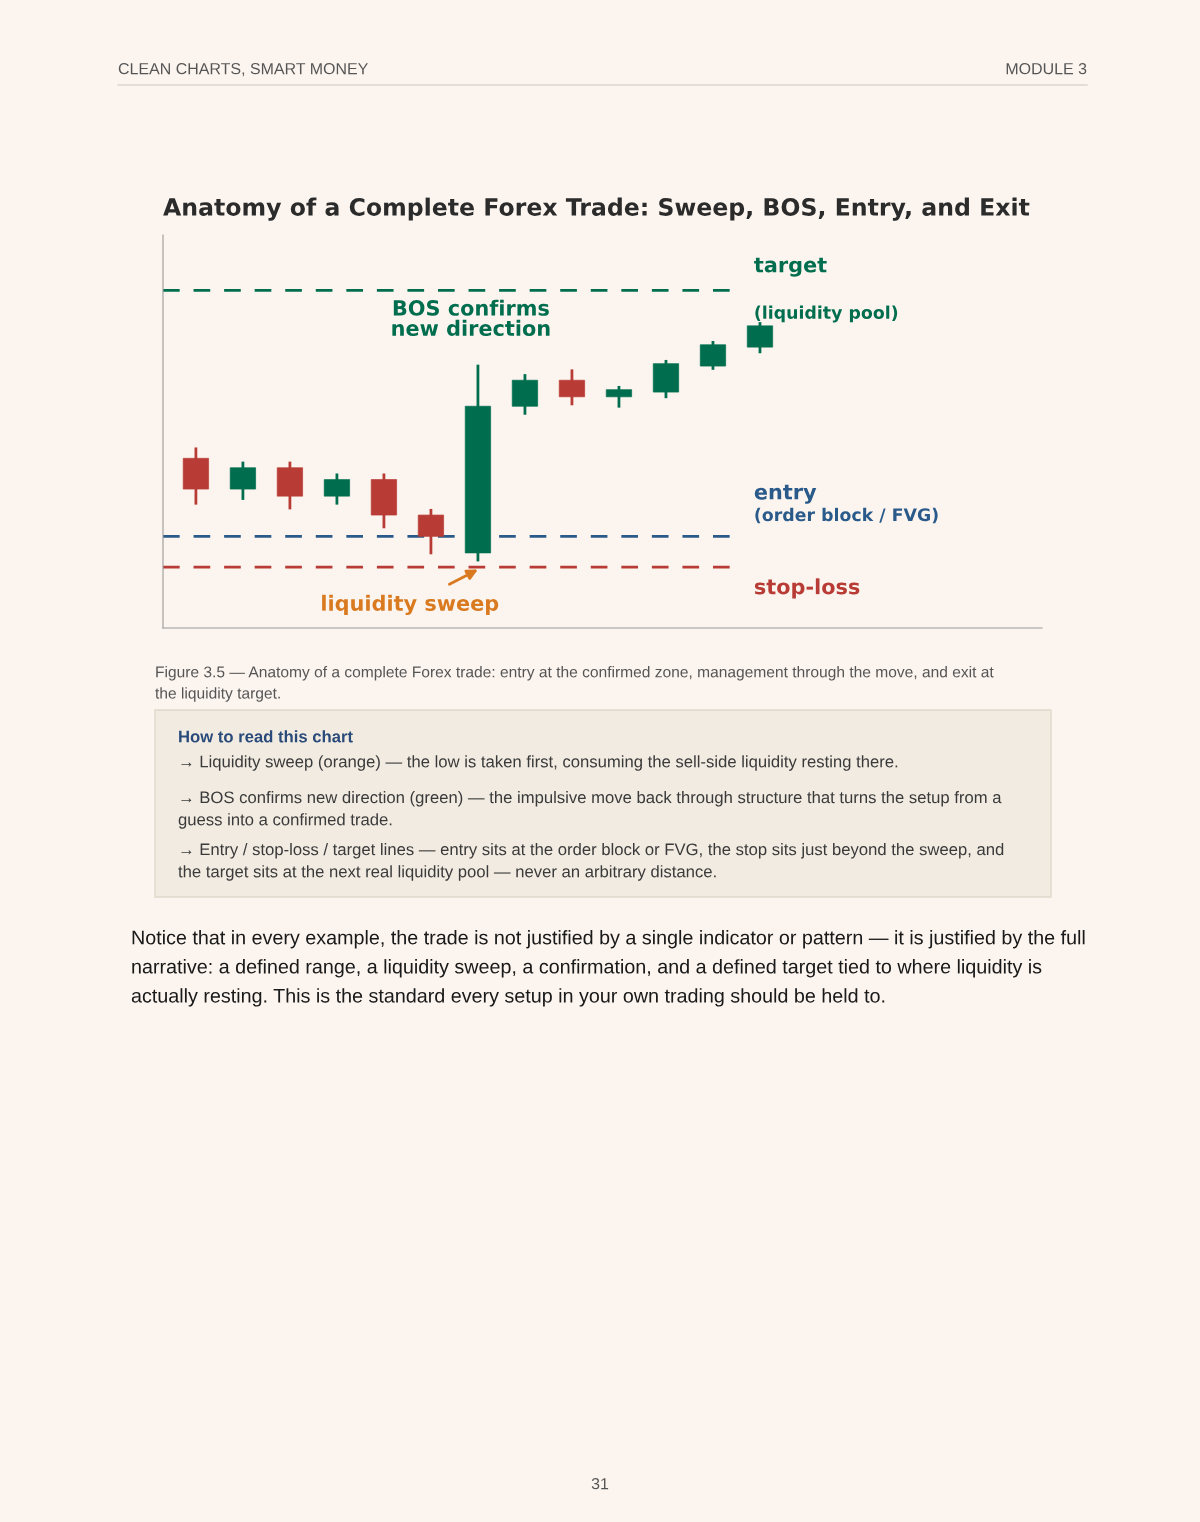 This screenshot has height=1522, width=1200. Describe the element at coordinates (596, 209) in the screenshot. I see `chart-title: Anatomy of a Complete Forex Trade: Sweep, BOS, Entry, and Exit` at that location.